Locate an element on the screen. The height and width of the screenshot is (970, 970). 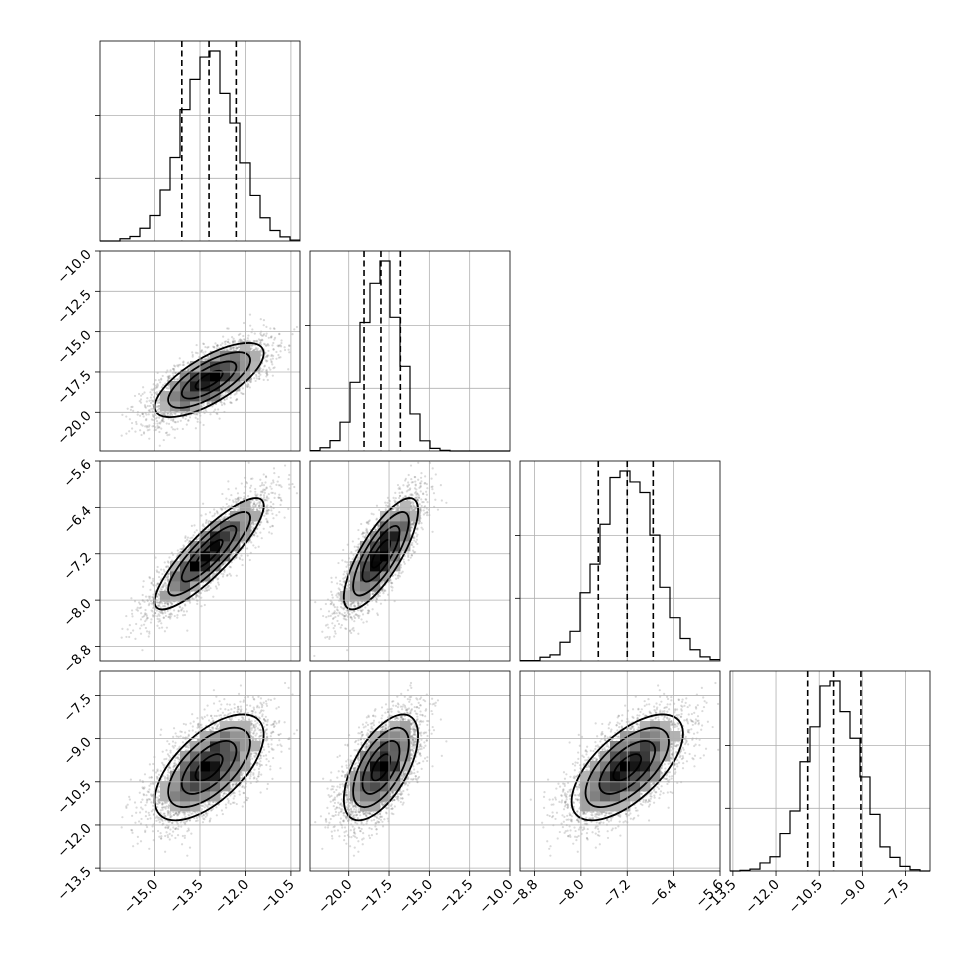
histogram-step is located at coordinates (410, 356).